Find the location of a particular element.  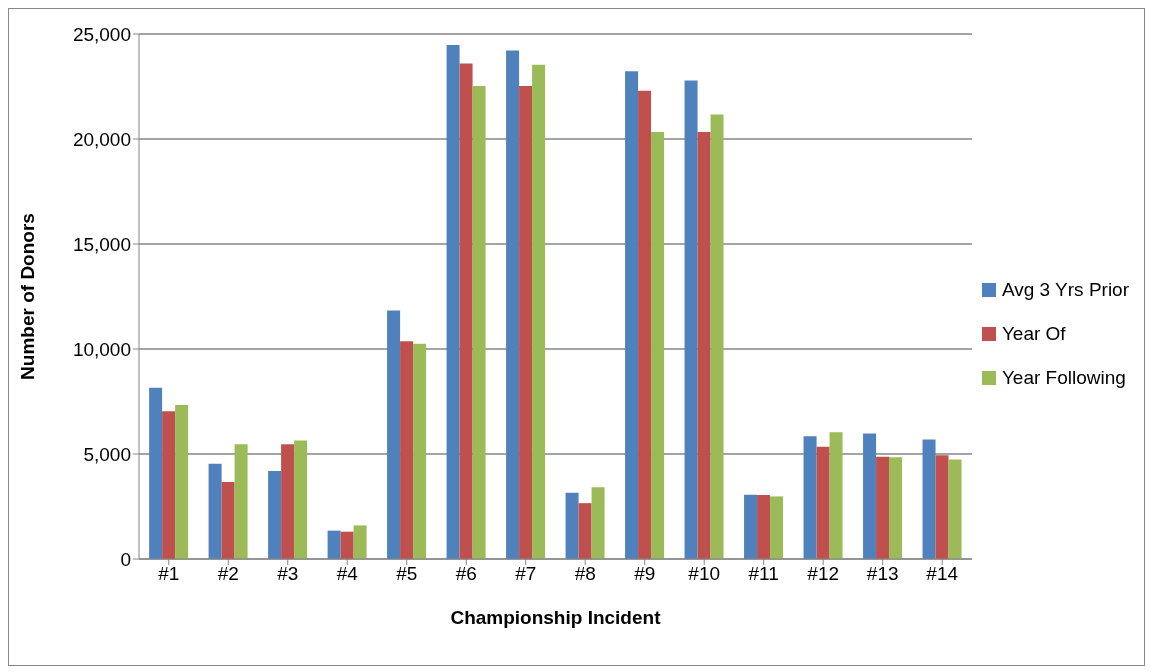

x-tick-label: #2 is located at coordinates (228, 574).